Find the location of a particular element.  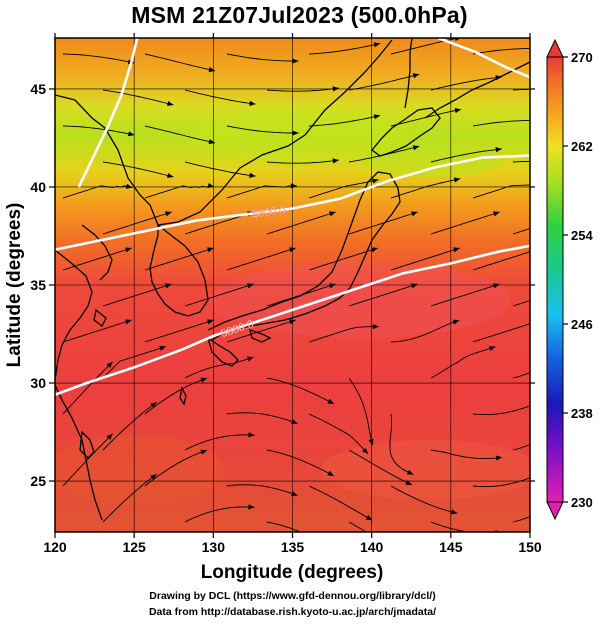

y-tick-label: 45 is located at coordinates (38, 89).